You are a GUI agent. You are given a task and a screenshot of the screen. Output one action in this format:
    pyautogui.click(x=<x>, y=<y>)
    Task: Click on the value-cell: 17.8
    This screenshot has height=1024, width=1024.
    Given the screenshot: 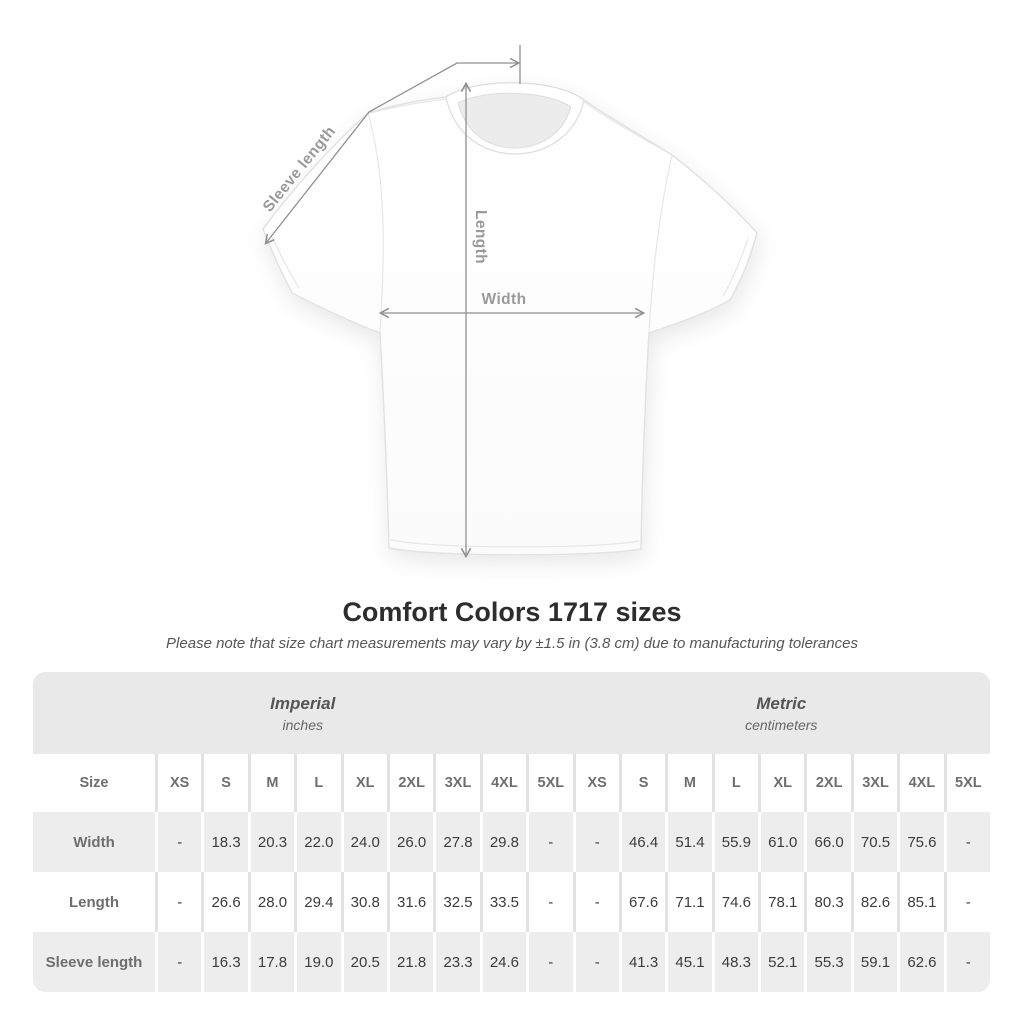 What is the action you would take?
    pyautogui.click(x=272, y=962)
    